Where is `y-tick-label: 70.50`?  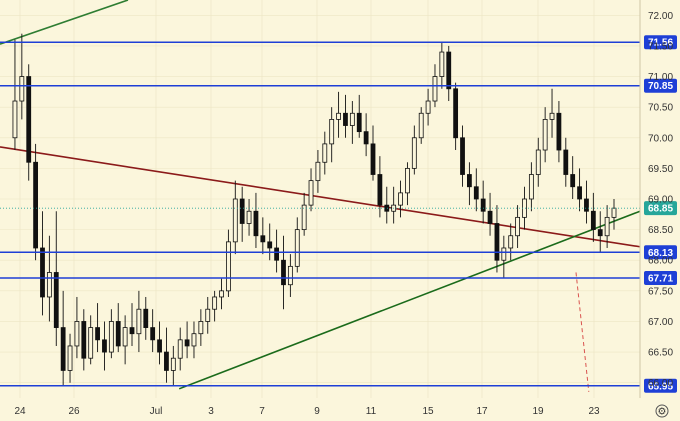
y-tick-label: 70.50 is located at coordinates (660, 108).